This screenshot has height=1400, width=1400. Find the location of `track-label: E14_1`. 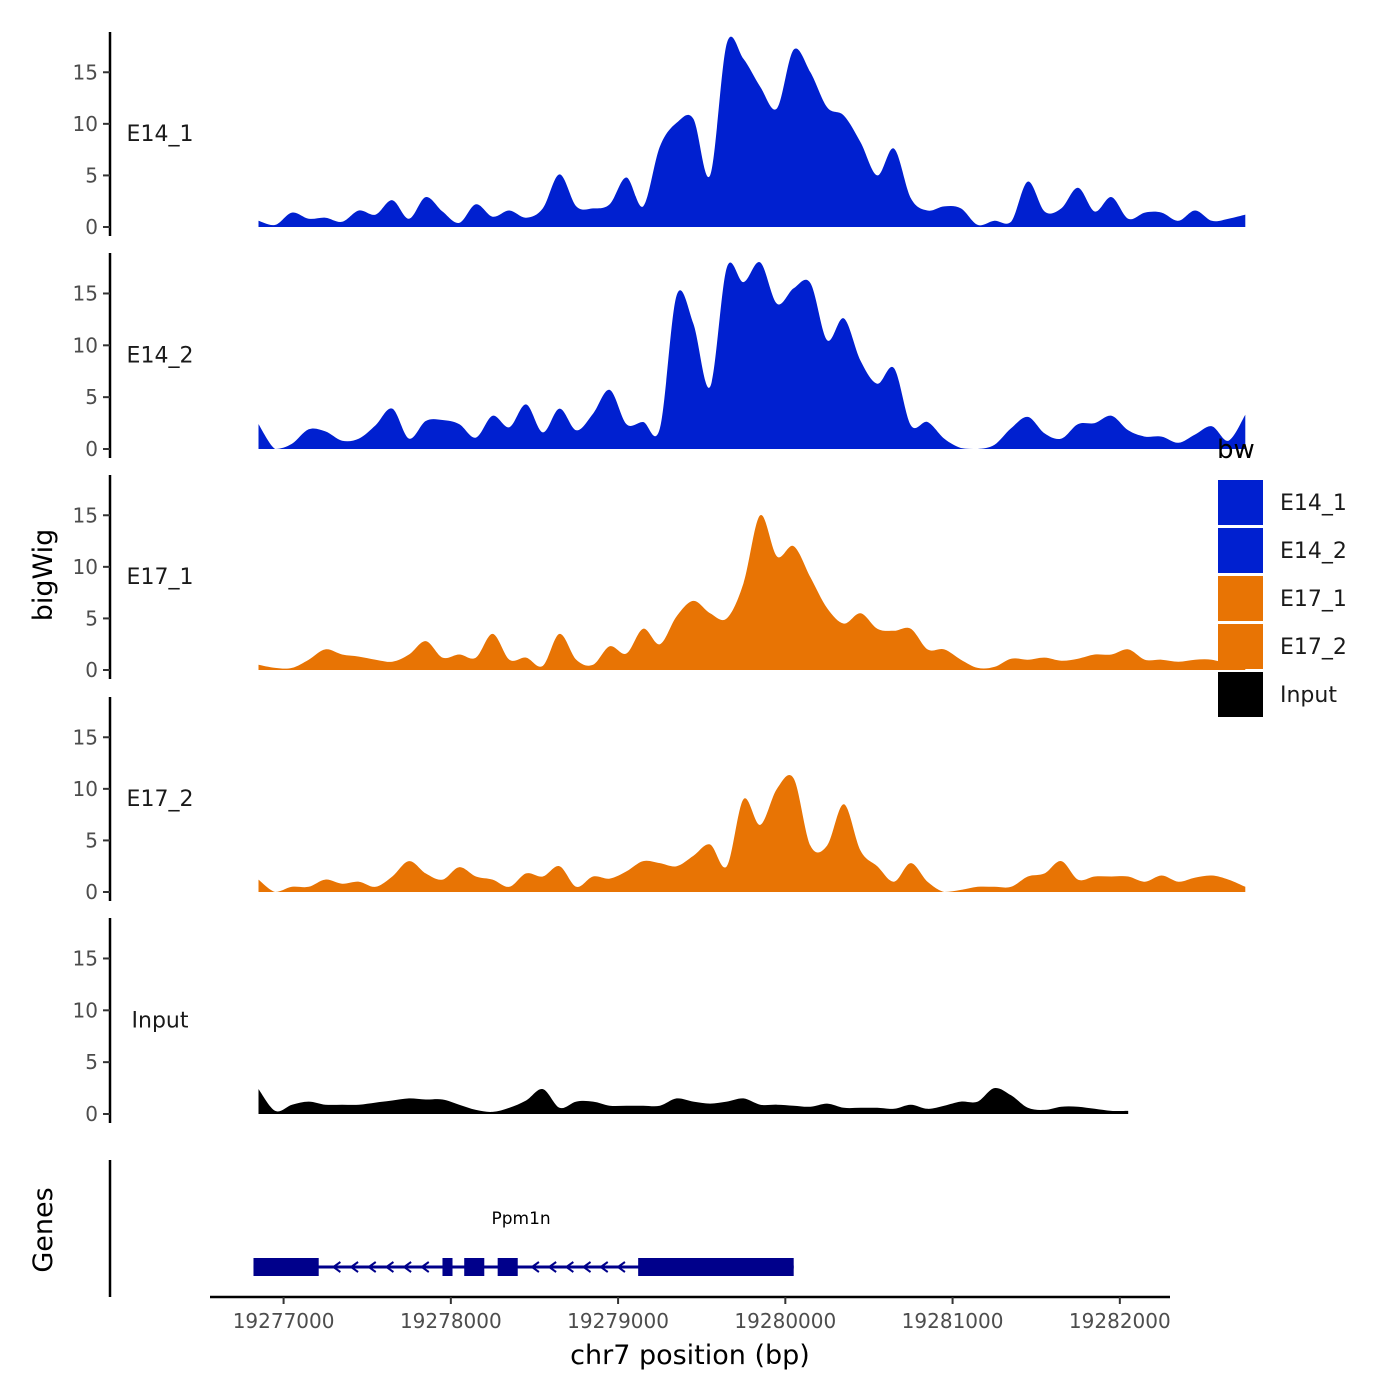

track-label: E14_1 is located at coordinates (160, 134).